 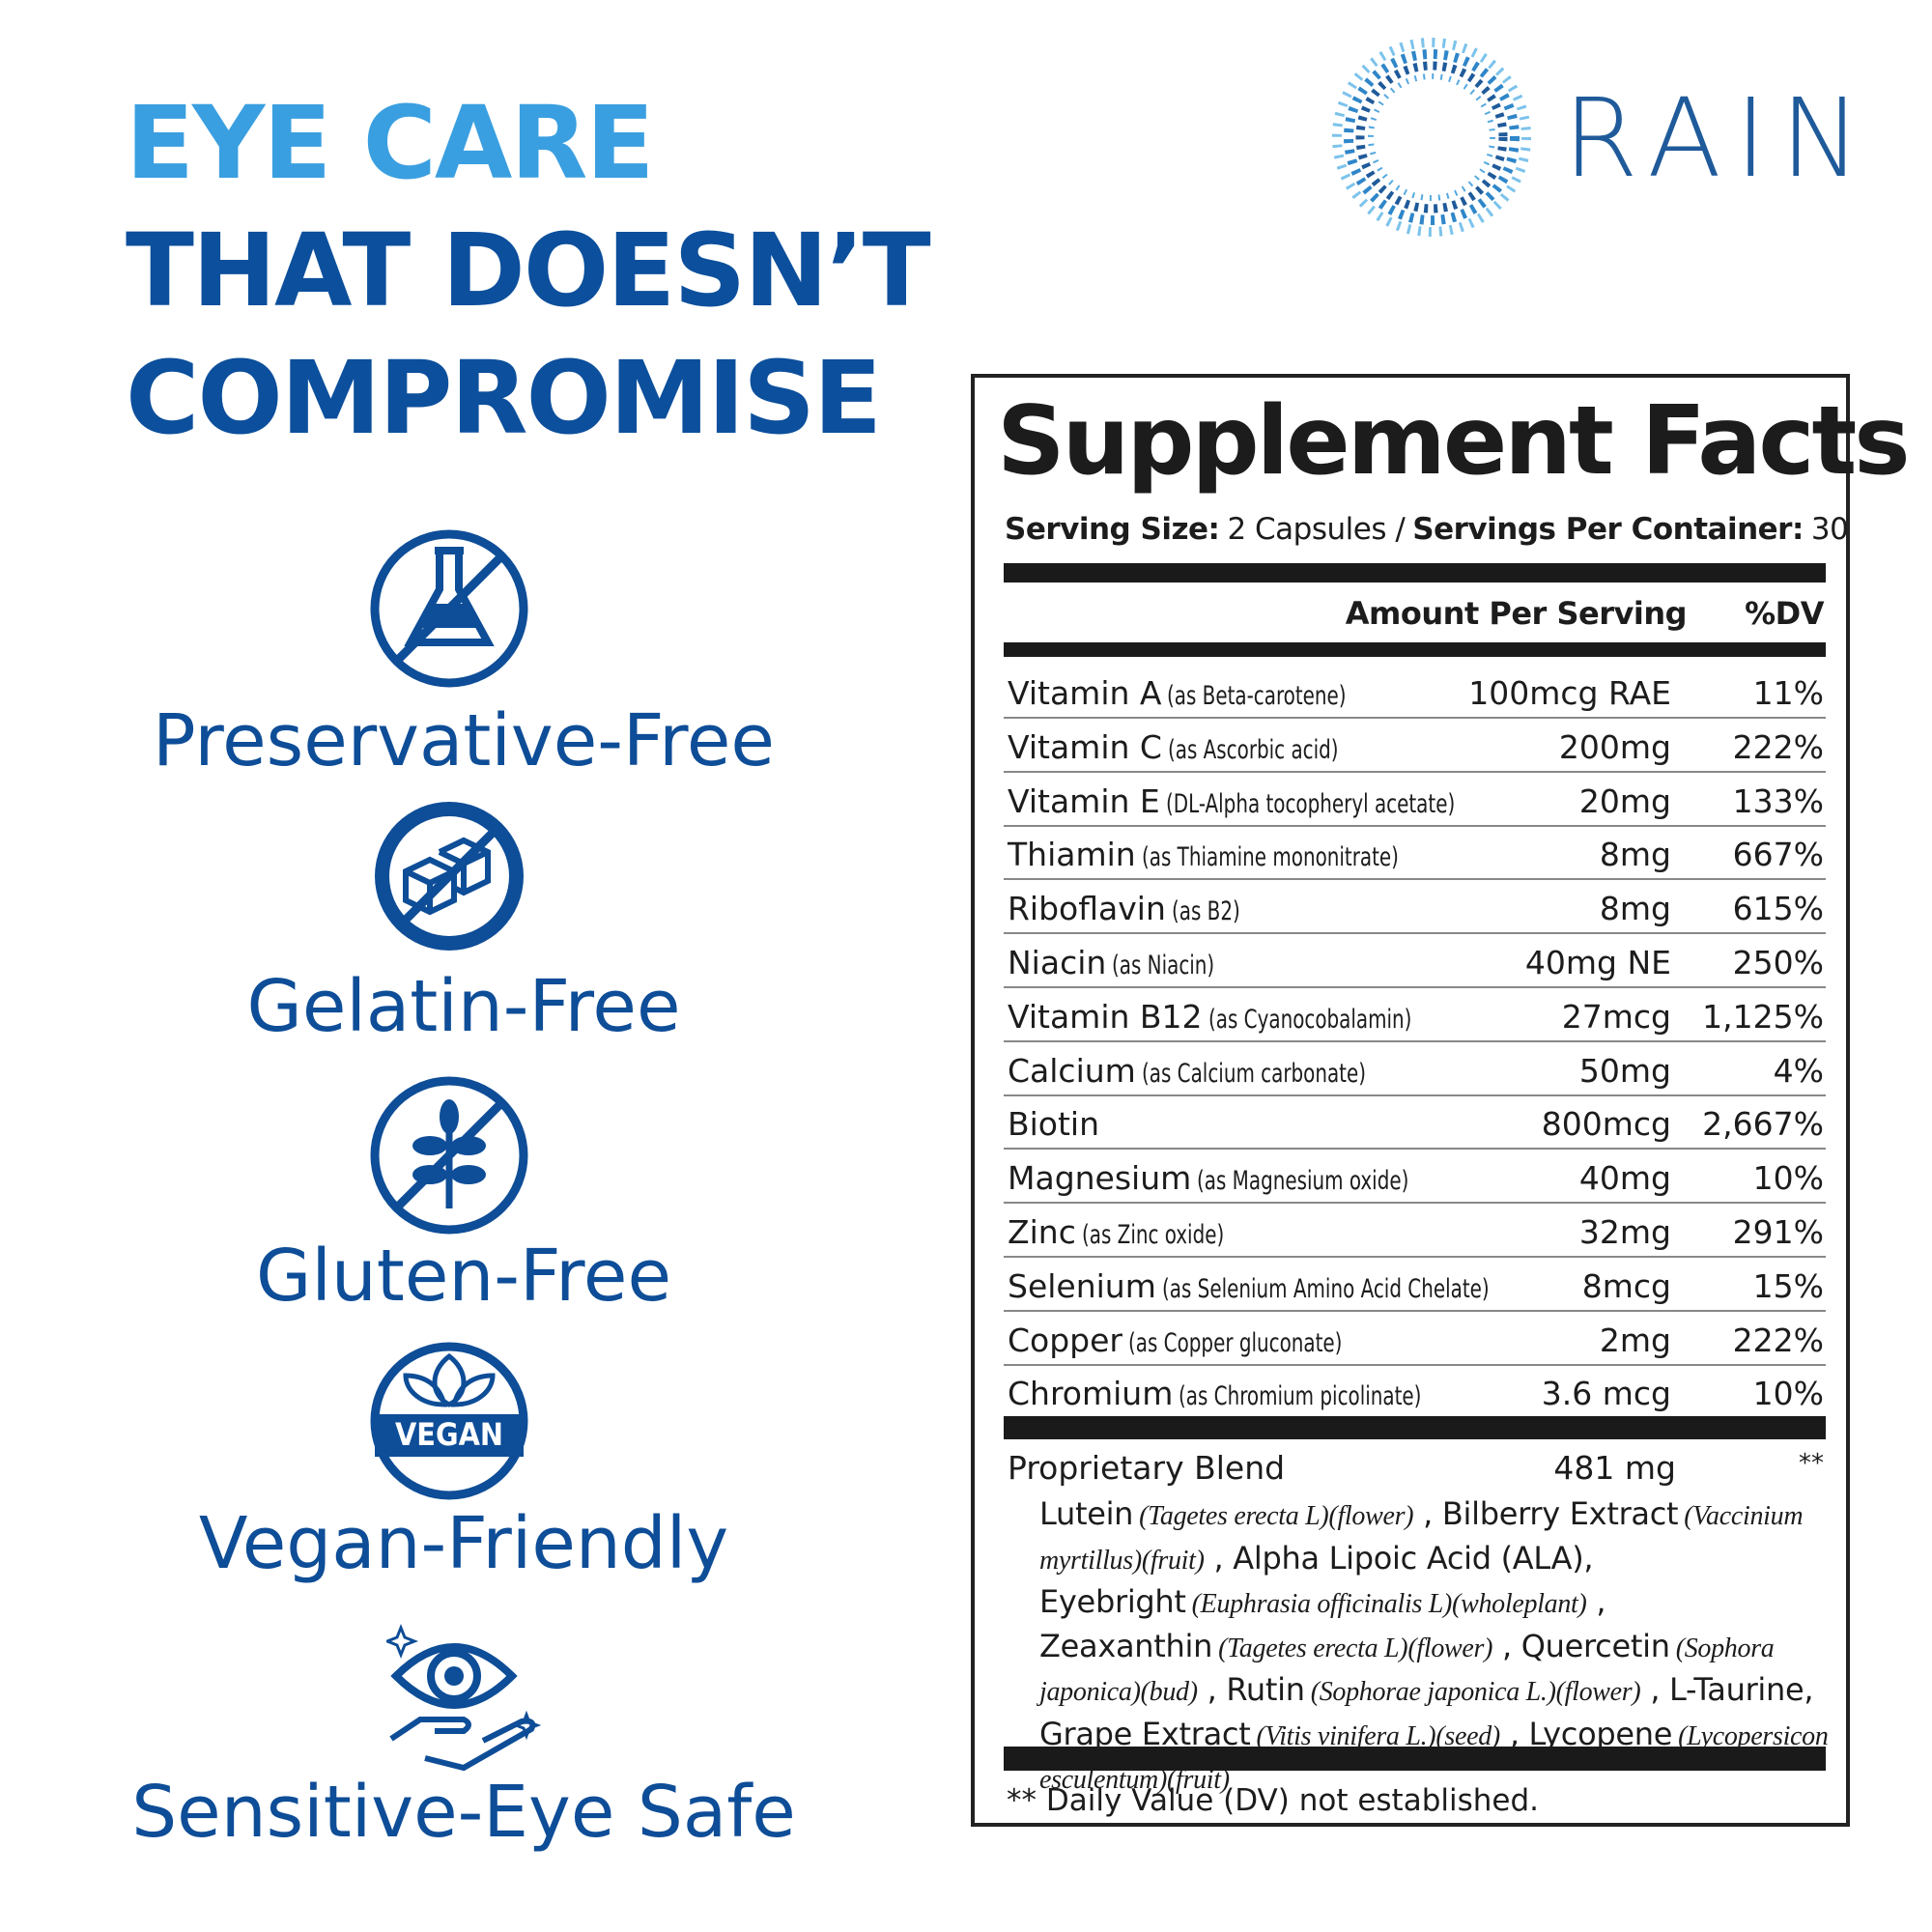 What do you see at coordinates (1569, 693) in the screenshot?
I see `amount: 100mcg RAE` at bounding box center [1569, 693].